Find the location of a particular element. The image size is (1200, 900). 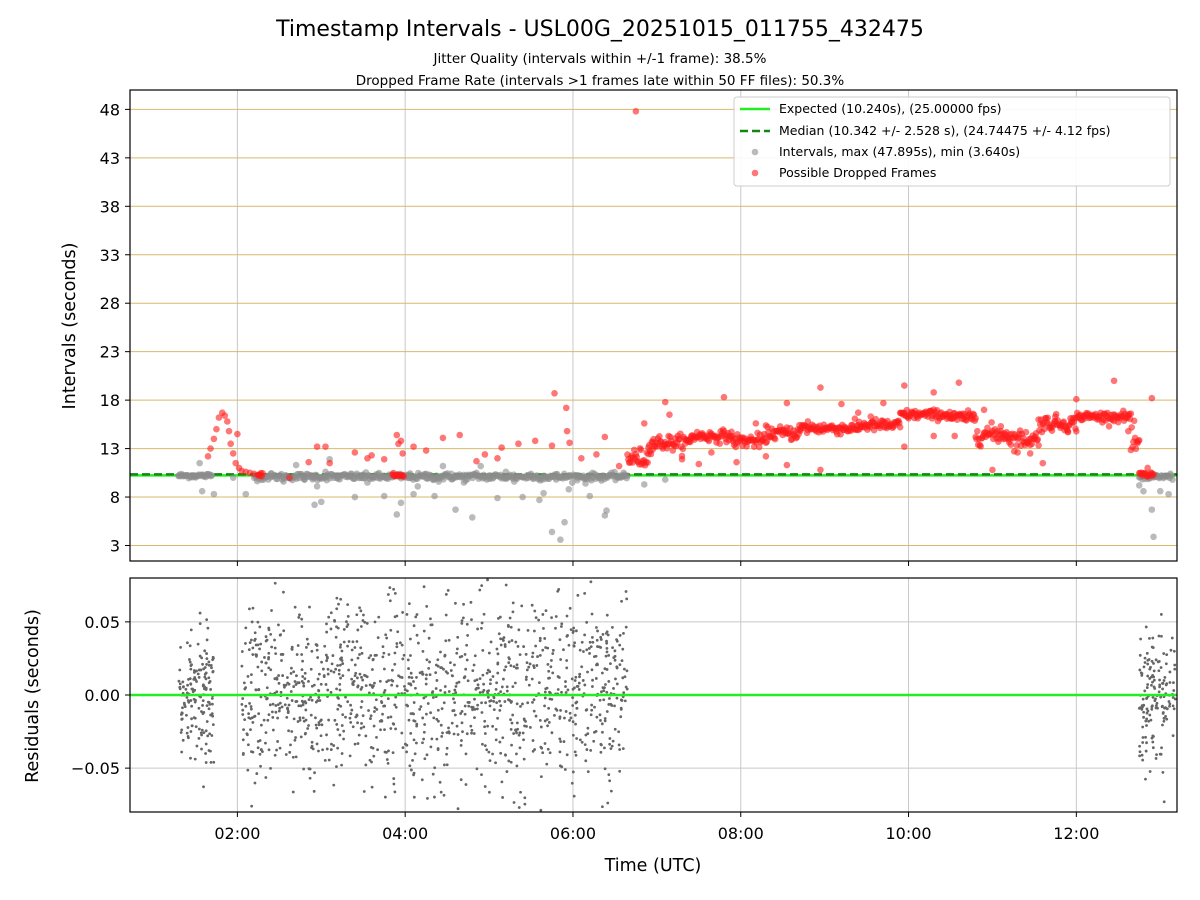

interval-point is located at coordinates (543, 493).